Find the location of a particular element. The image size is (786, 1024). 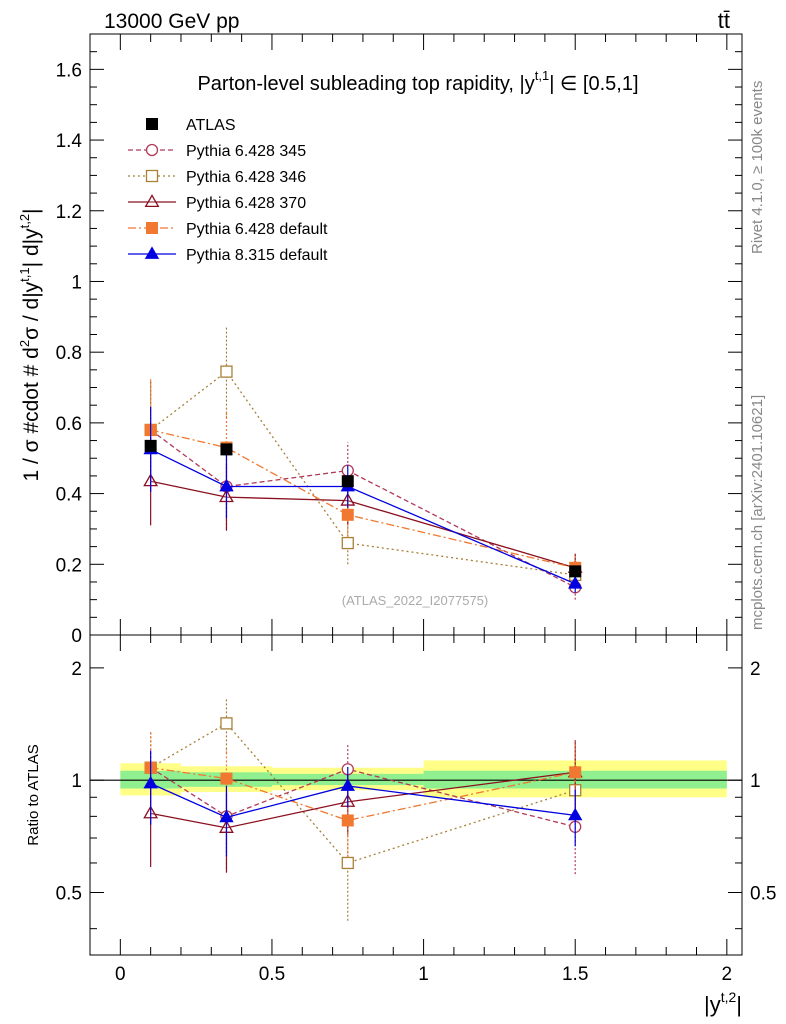

legend-label: Pythia 6.428 370 is located at coordinates (246, 203).